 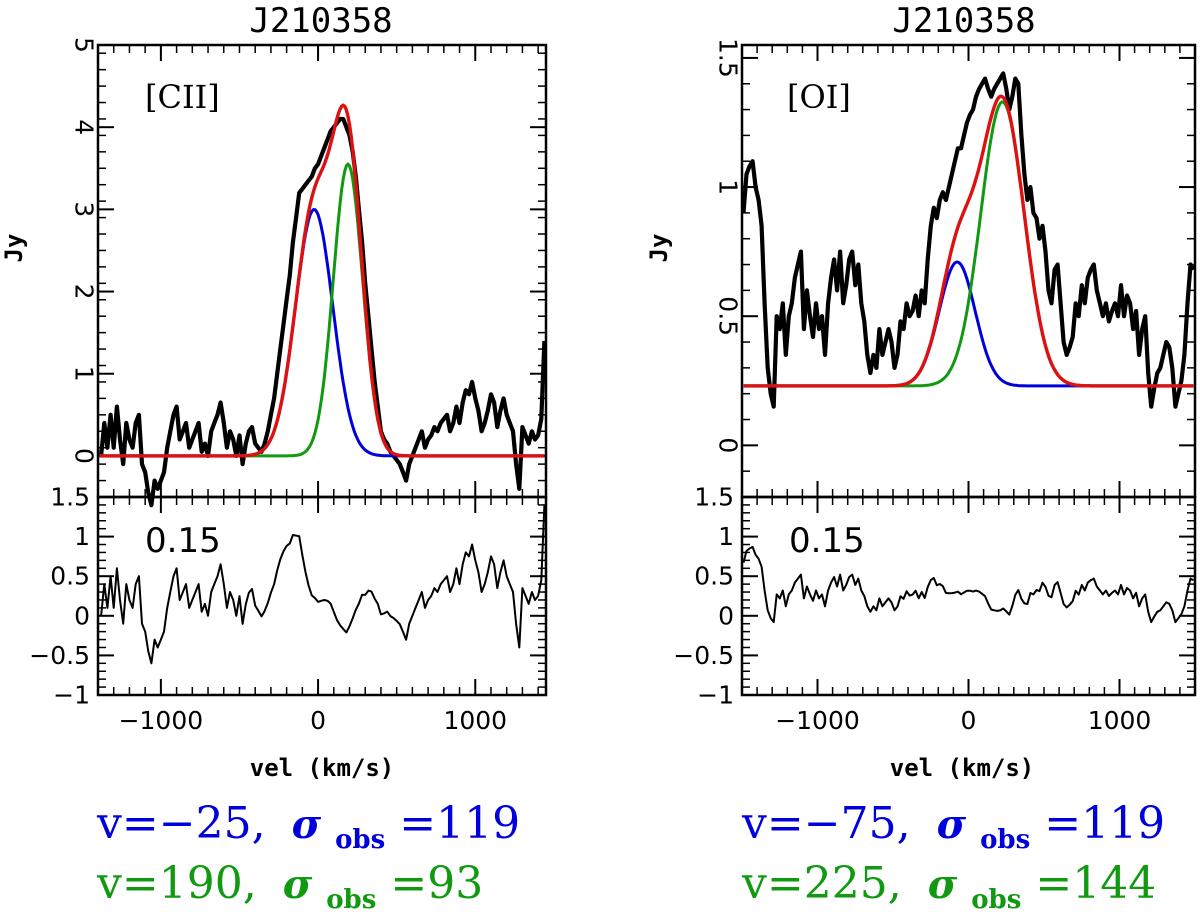 I want to click on oi-green-velocity: v=225,, so click(x=821, y=883).